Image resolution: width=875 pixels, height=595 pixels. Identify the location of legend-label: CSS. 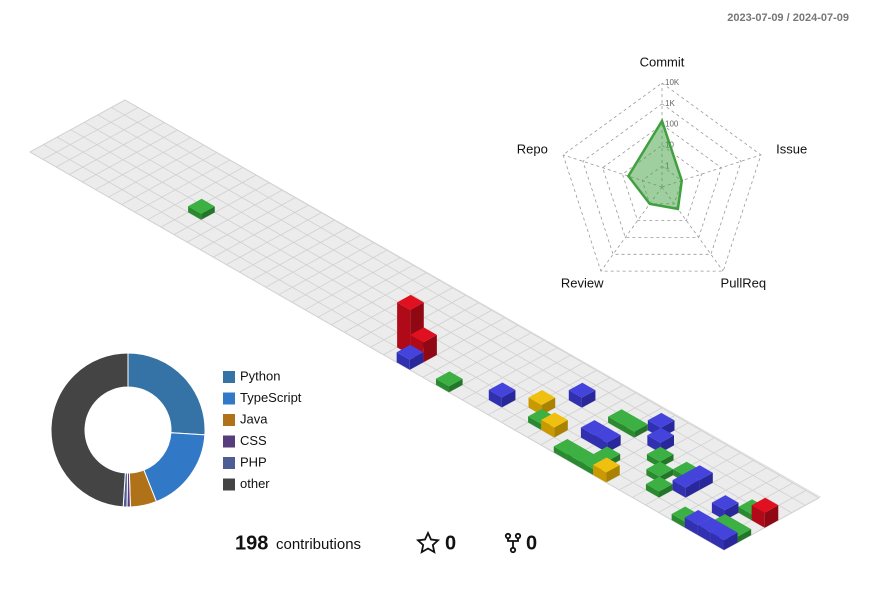
(253, 440).